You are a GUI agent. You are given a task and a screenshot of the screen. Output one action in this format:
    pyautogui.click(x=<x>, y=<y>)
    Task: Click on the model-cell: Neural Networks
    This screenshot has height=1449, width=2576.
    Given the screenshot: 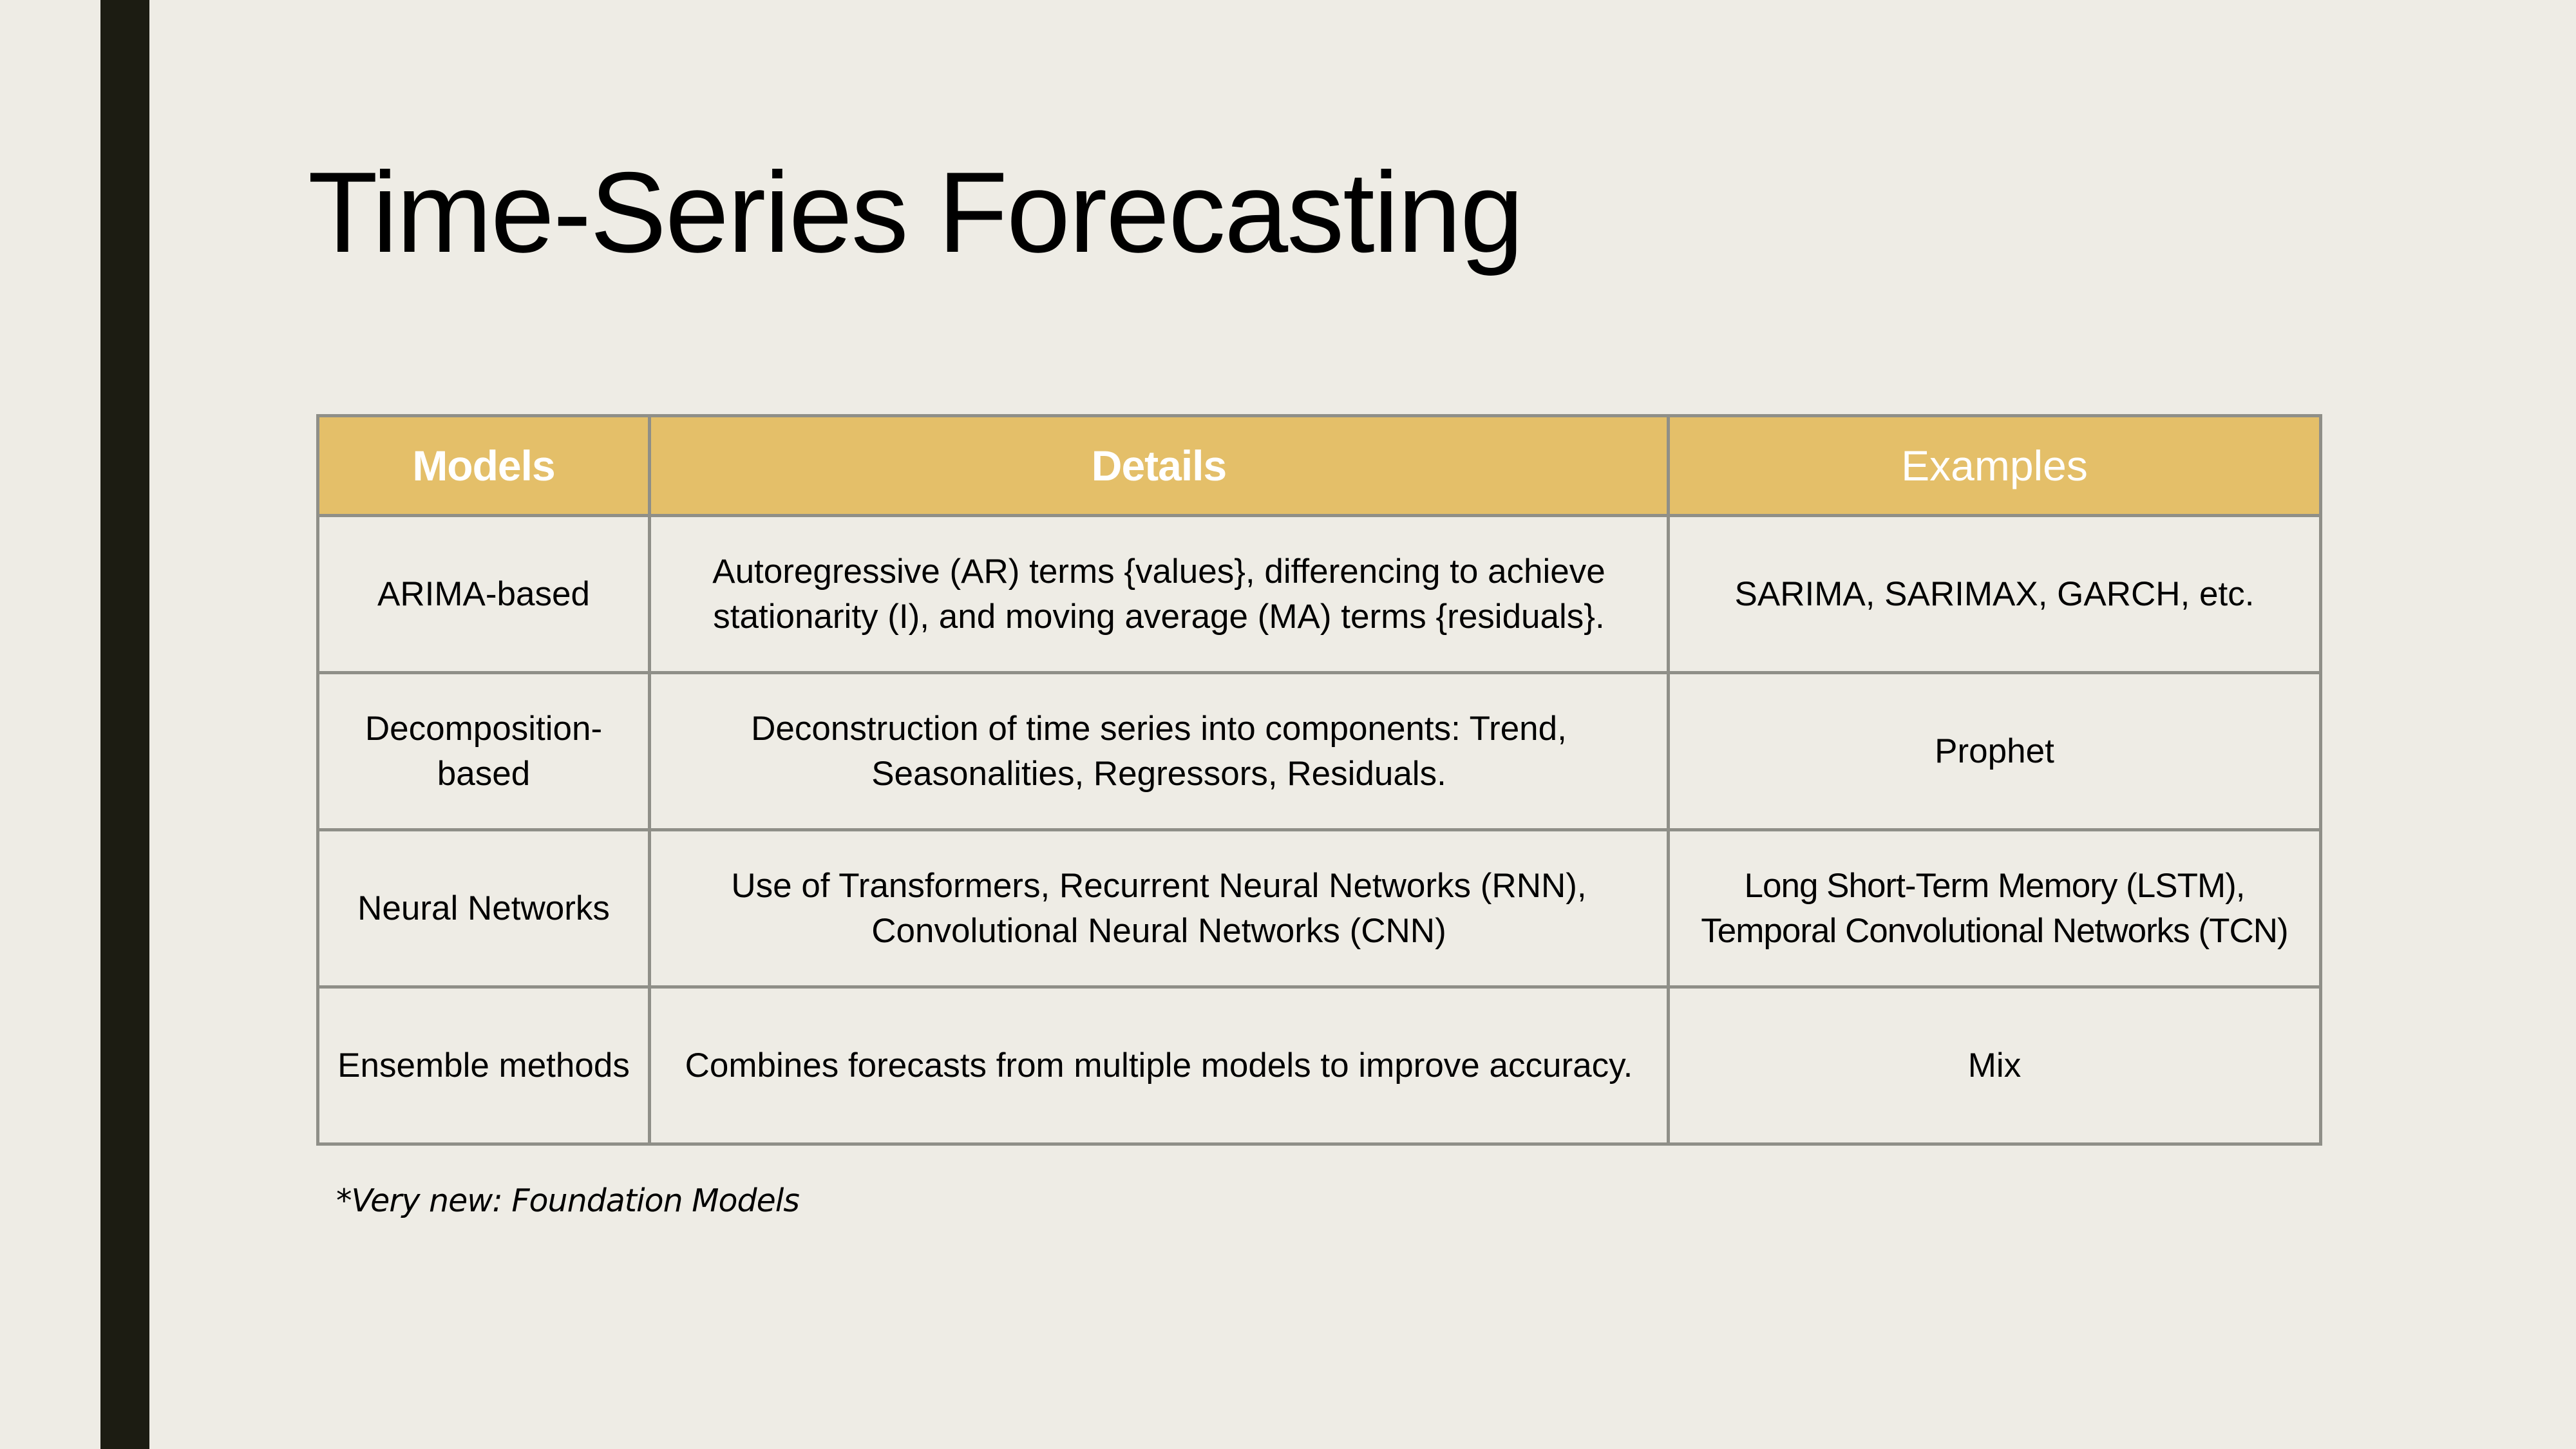 What is the action you would take?
    pyautogui.click(x=483, y=909)
    